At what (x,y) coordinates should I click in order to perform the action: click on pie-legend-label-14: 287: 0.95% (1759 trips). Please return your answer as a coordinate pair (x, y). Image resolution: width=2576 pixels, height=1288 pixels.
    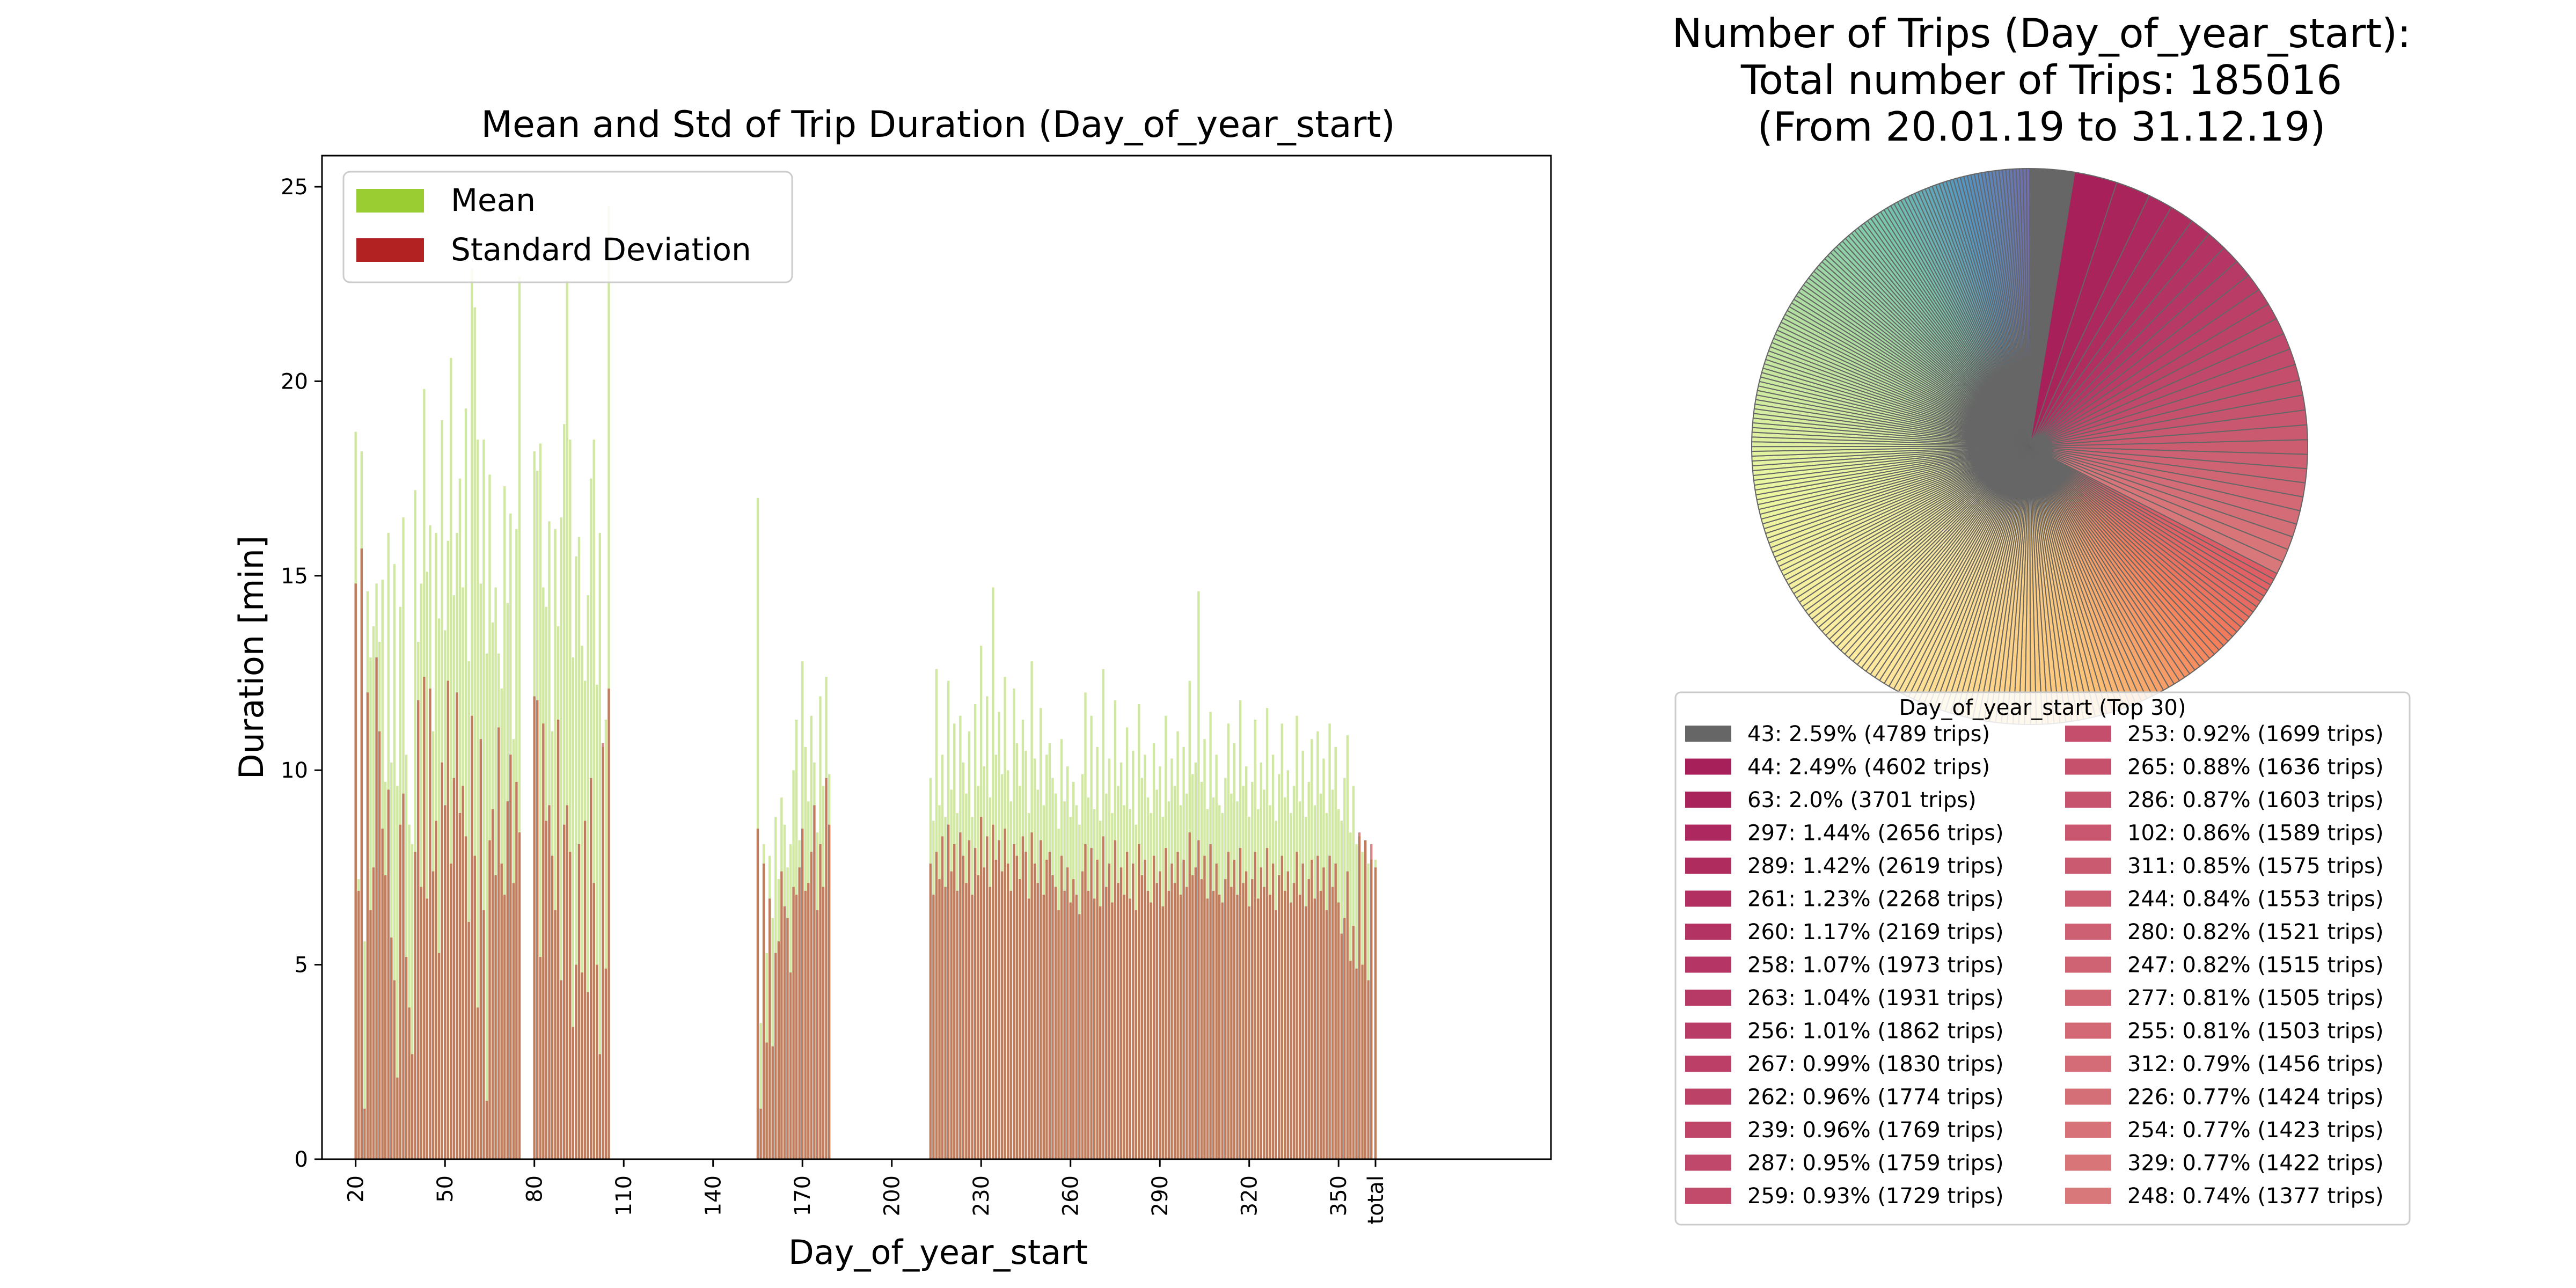
    Looking at the image, I should click on (1875, 1163).